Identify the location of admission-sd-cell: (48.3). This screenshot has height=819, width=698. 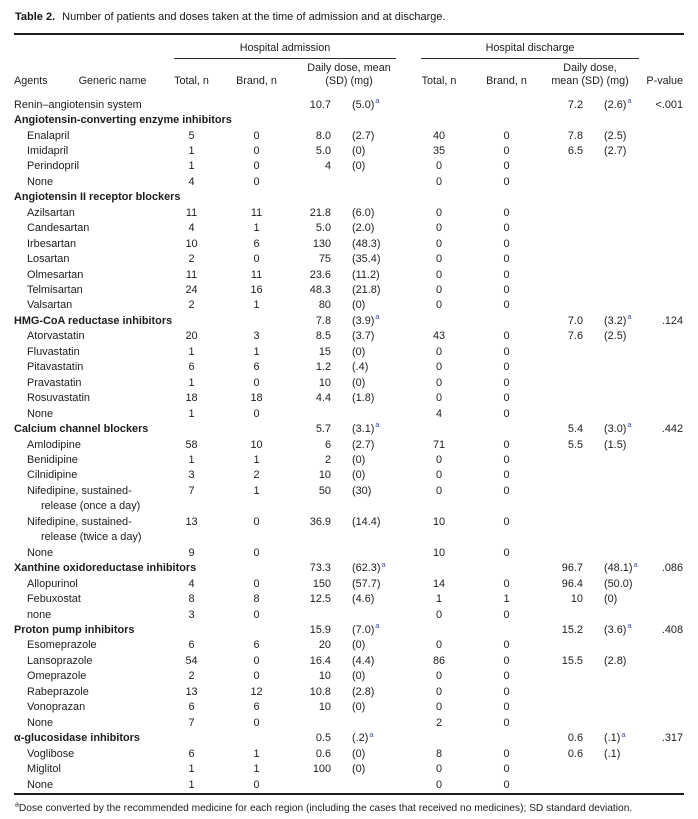
(366, 243).